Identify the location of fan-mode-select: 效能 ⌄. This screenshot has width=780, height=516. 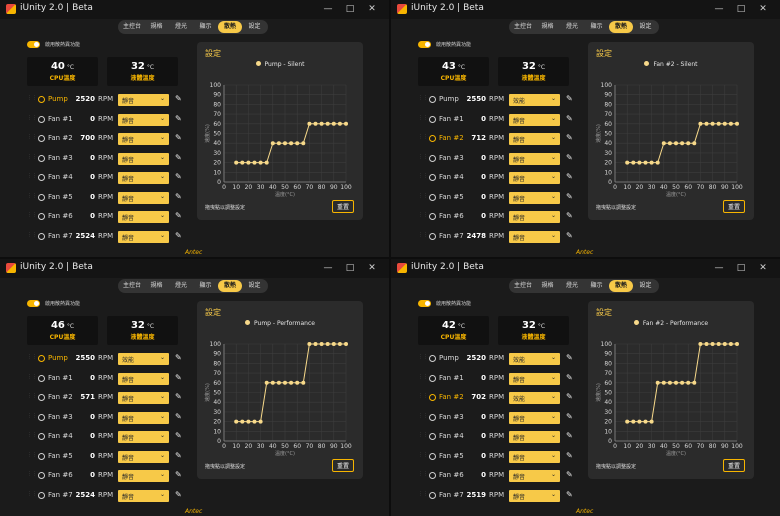
(534, 359).